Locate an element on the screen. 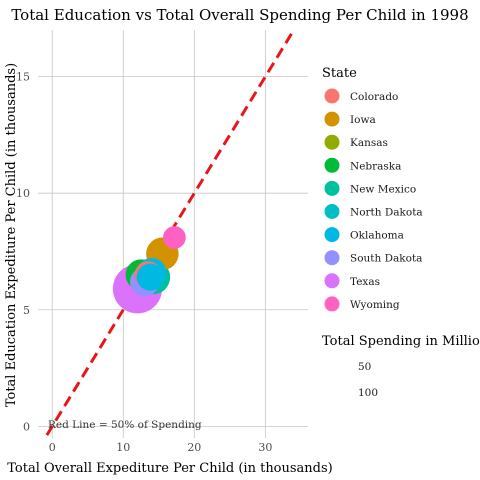 The width and height of the screenshot is (480, 480). x-tick-label: 20 is located at coordinates (194, 447).